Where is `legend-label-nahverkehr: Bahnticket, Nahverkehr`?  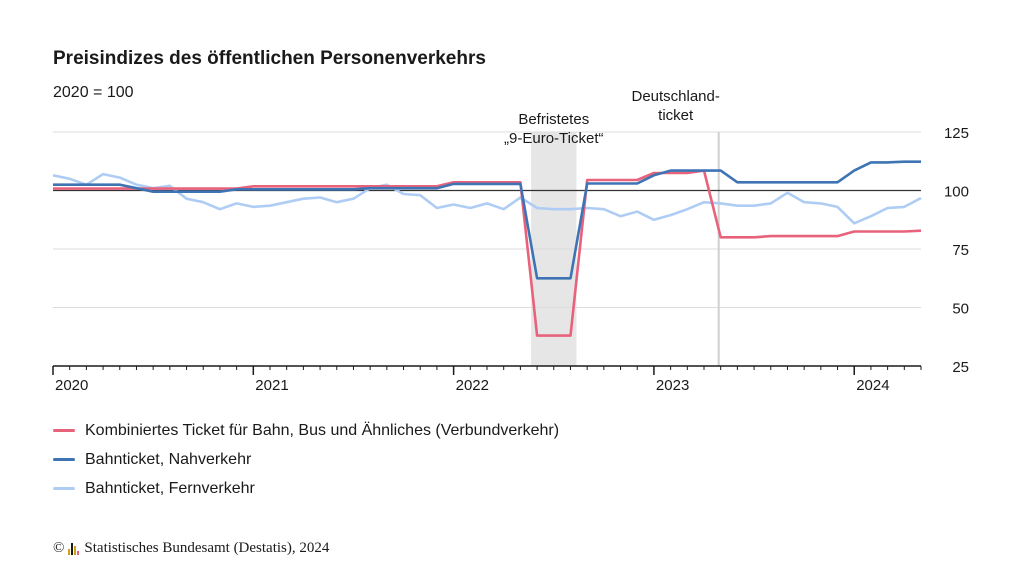 legend-label-nahverkehr: Bahnticket, Nahverkehr is located at coordinates (168, 459).